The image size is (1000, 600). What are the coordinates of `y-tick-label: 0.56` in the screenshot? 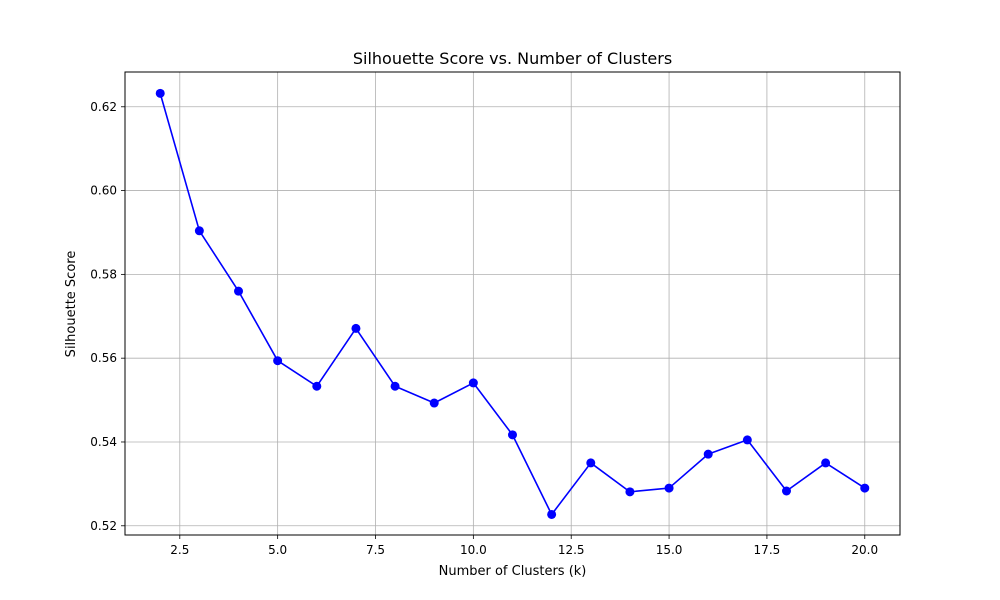 It's located at (103, 358).